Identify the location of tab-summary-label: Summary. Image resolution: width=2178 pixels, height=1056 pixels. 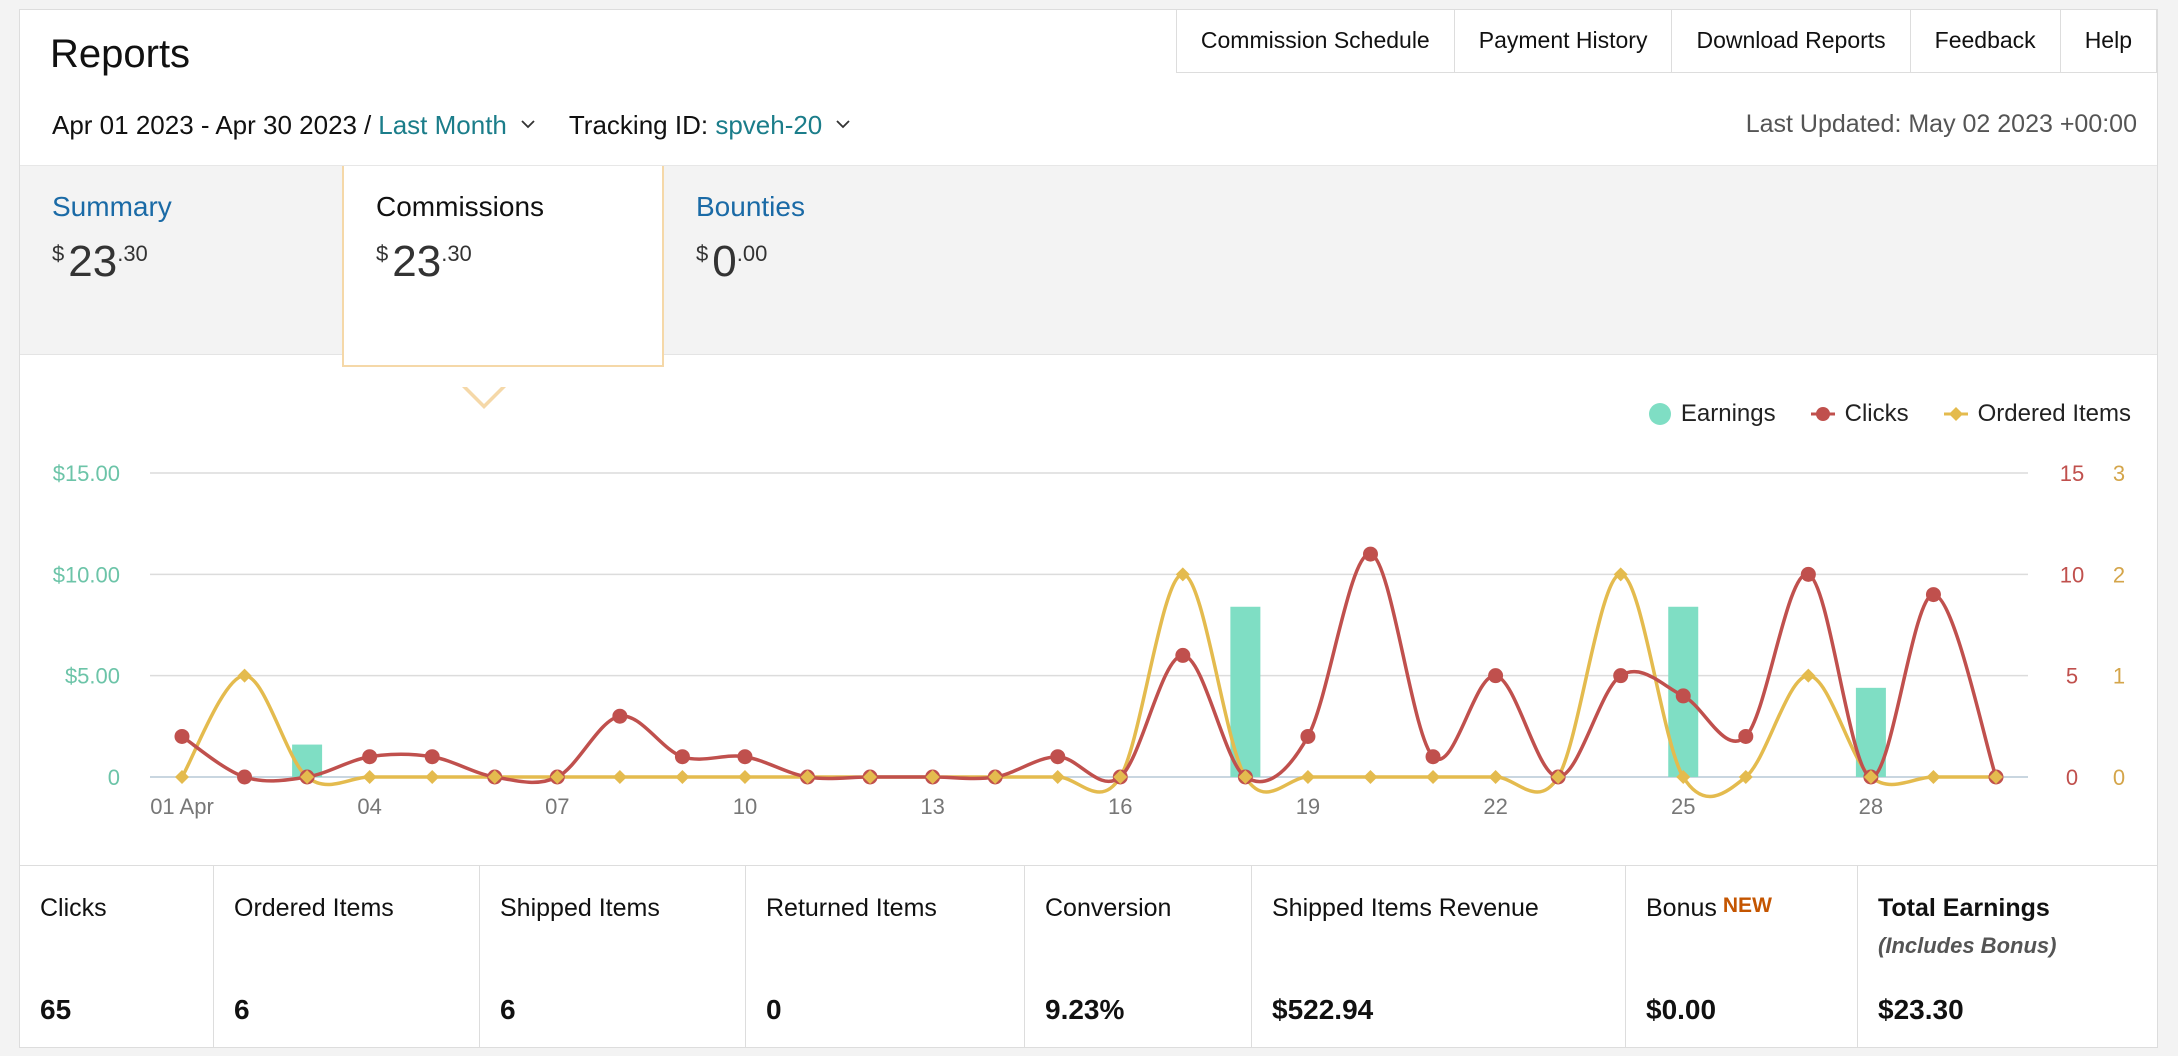
(112, 206).